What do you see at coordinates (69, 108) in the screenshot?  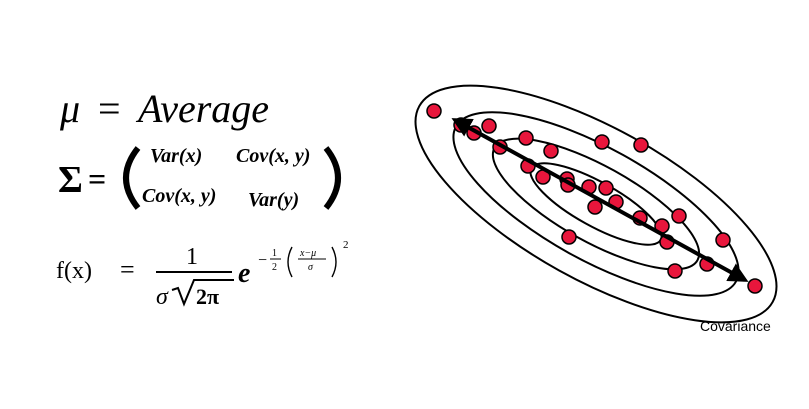 I see `mu-symbol: μ` at bounding box center [69, 108].